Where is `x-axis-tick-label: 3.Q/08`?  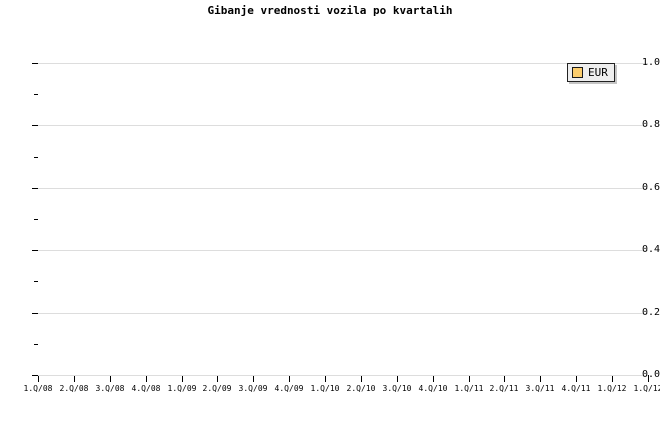 x-axis-tick-label: 3.Q/08 is located at coordinates (110, 388).